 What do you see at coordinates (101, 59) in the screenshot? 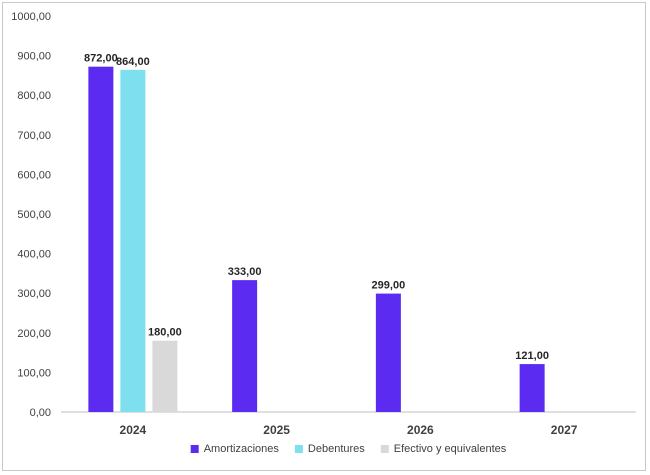
I see `data-label: 872,00` at bounding box center [101, 59].